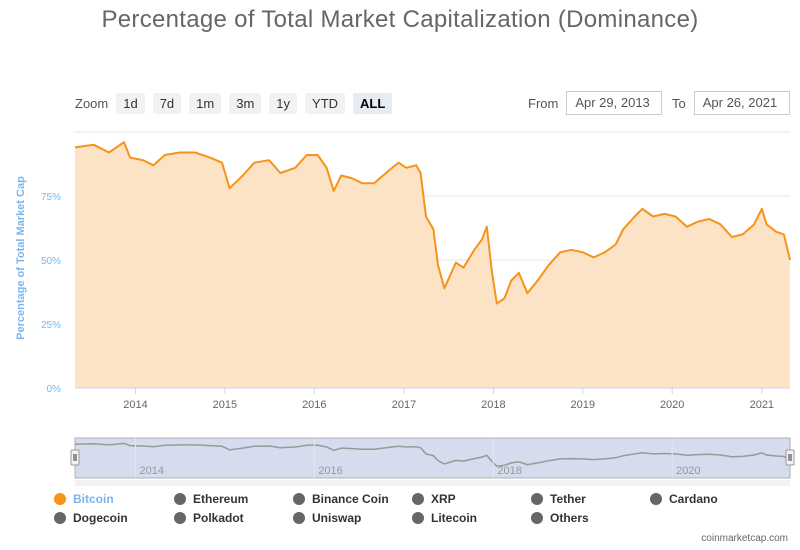  Describe the element at coordinates (167, 103) in the screenshot. I see `zoom-button-7d: 7d` at that location.